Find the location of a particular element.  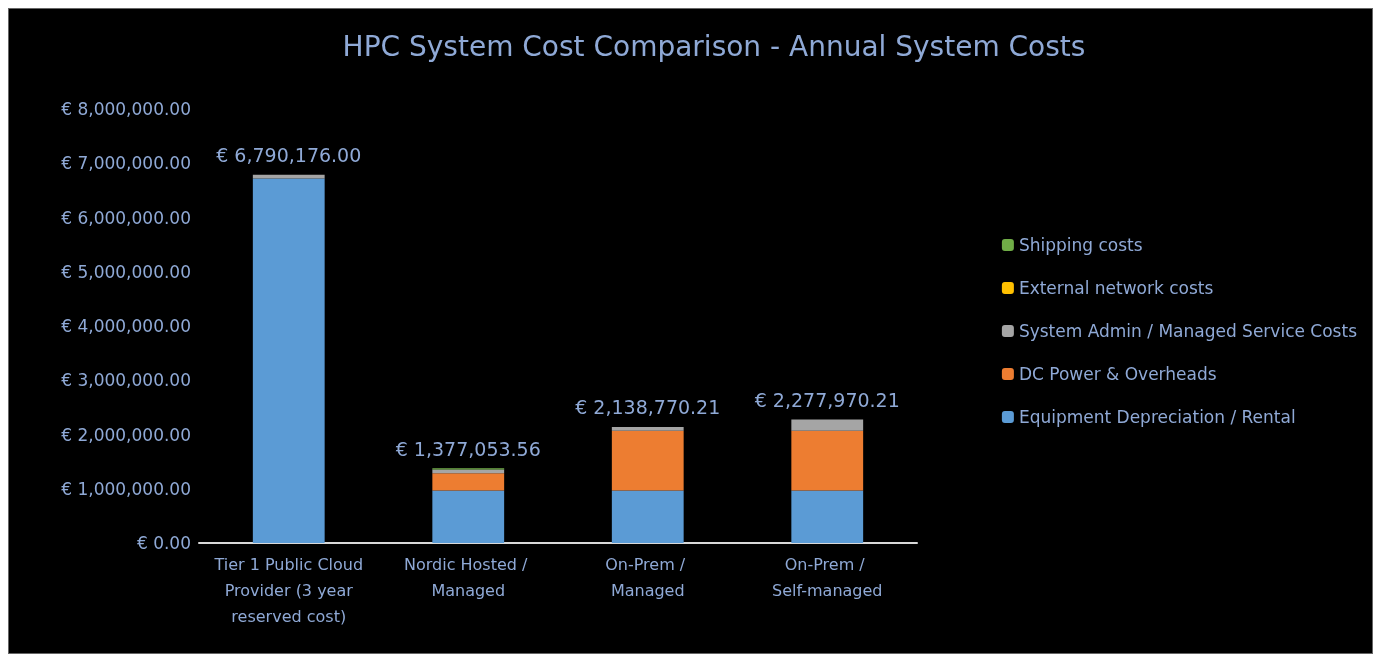

y-tick-label: € 3,000,000.00 is located at coordinates (126, 380).